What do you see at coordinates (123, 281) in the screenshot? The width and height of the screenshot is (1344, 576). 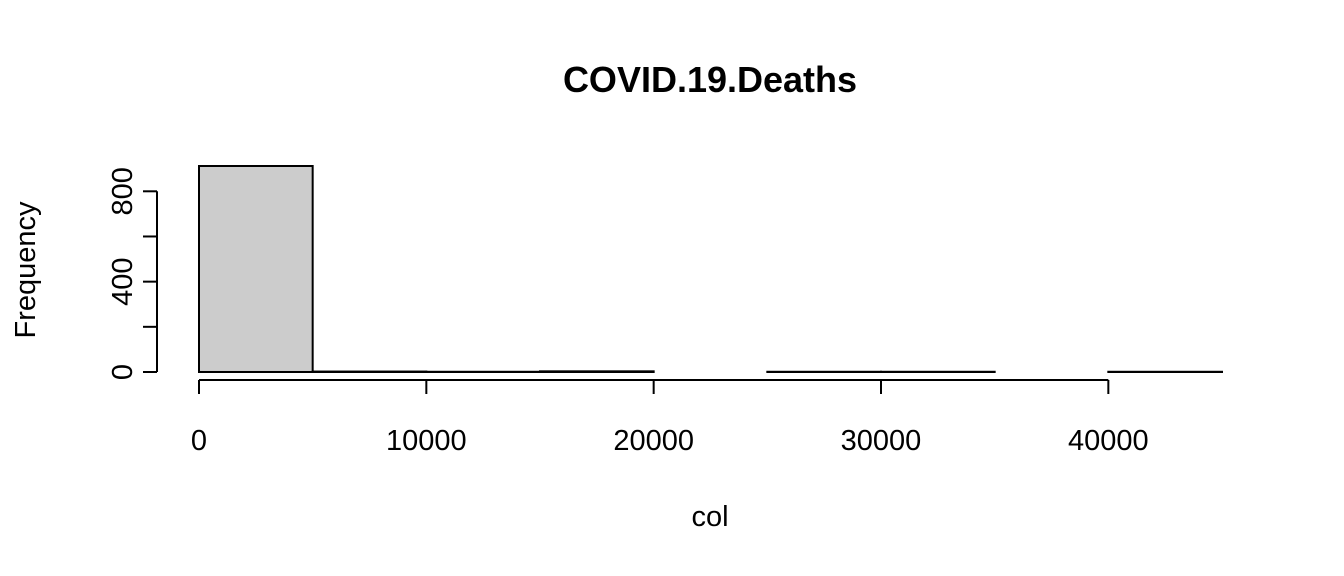 I see `y-tick-label: 400` at bounding box center [123, 281].